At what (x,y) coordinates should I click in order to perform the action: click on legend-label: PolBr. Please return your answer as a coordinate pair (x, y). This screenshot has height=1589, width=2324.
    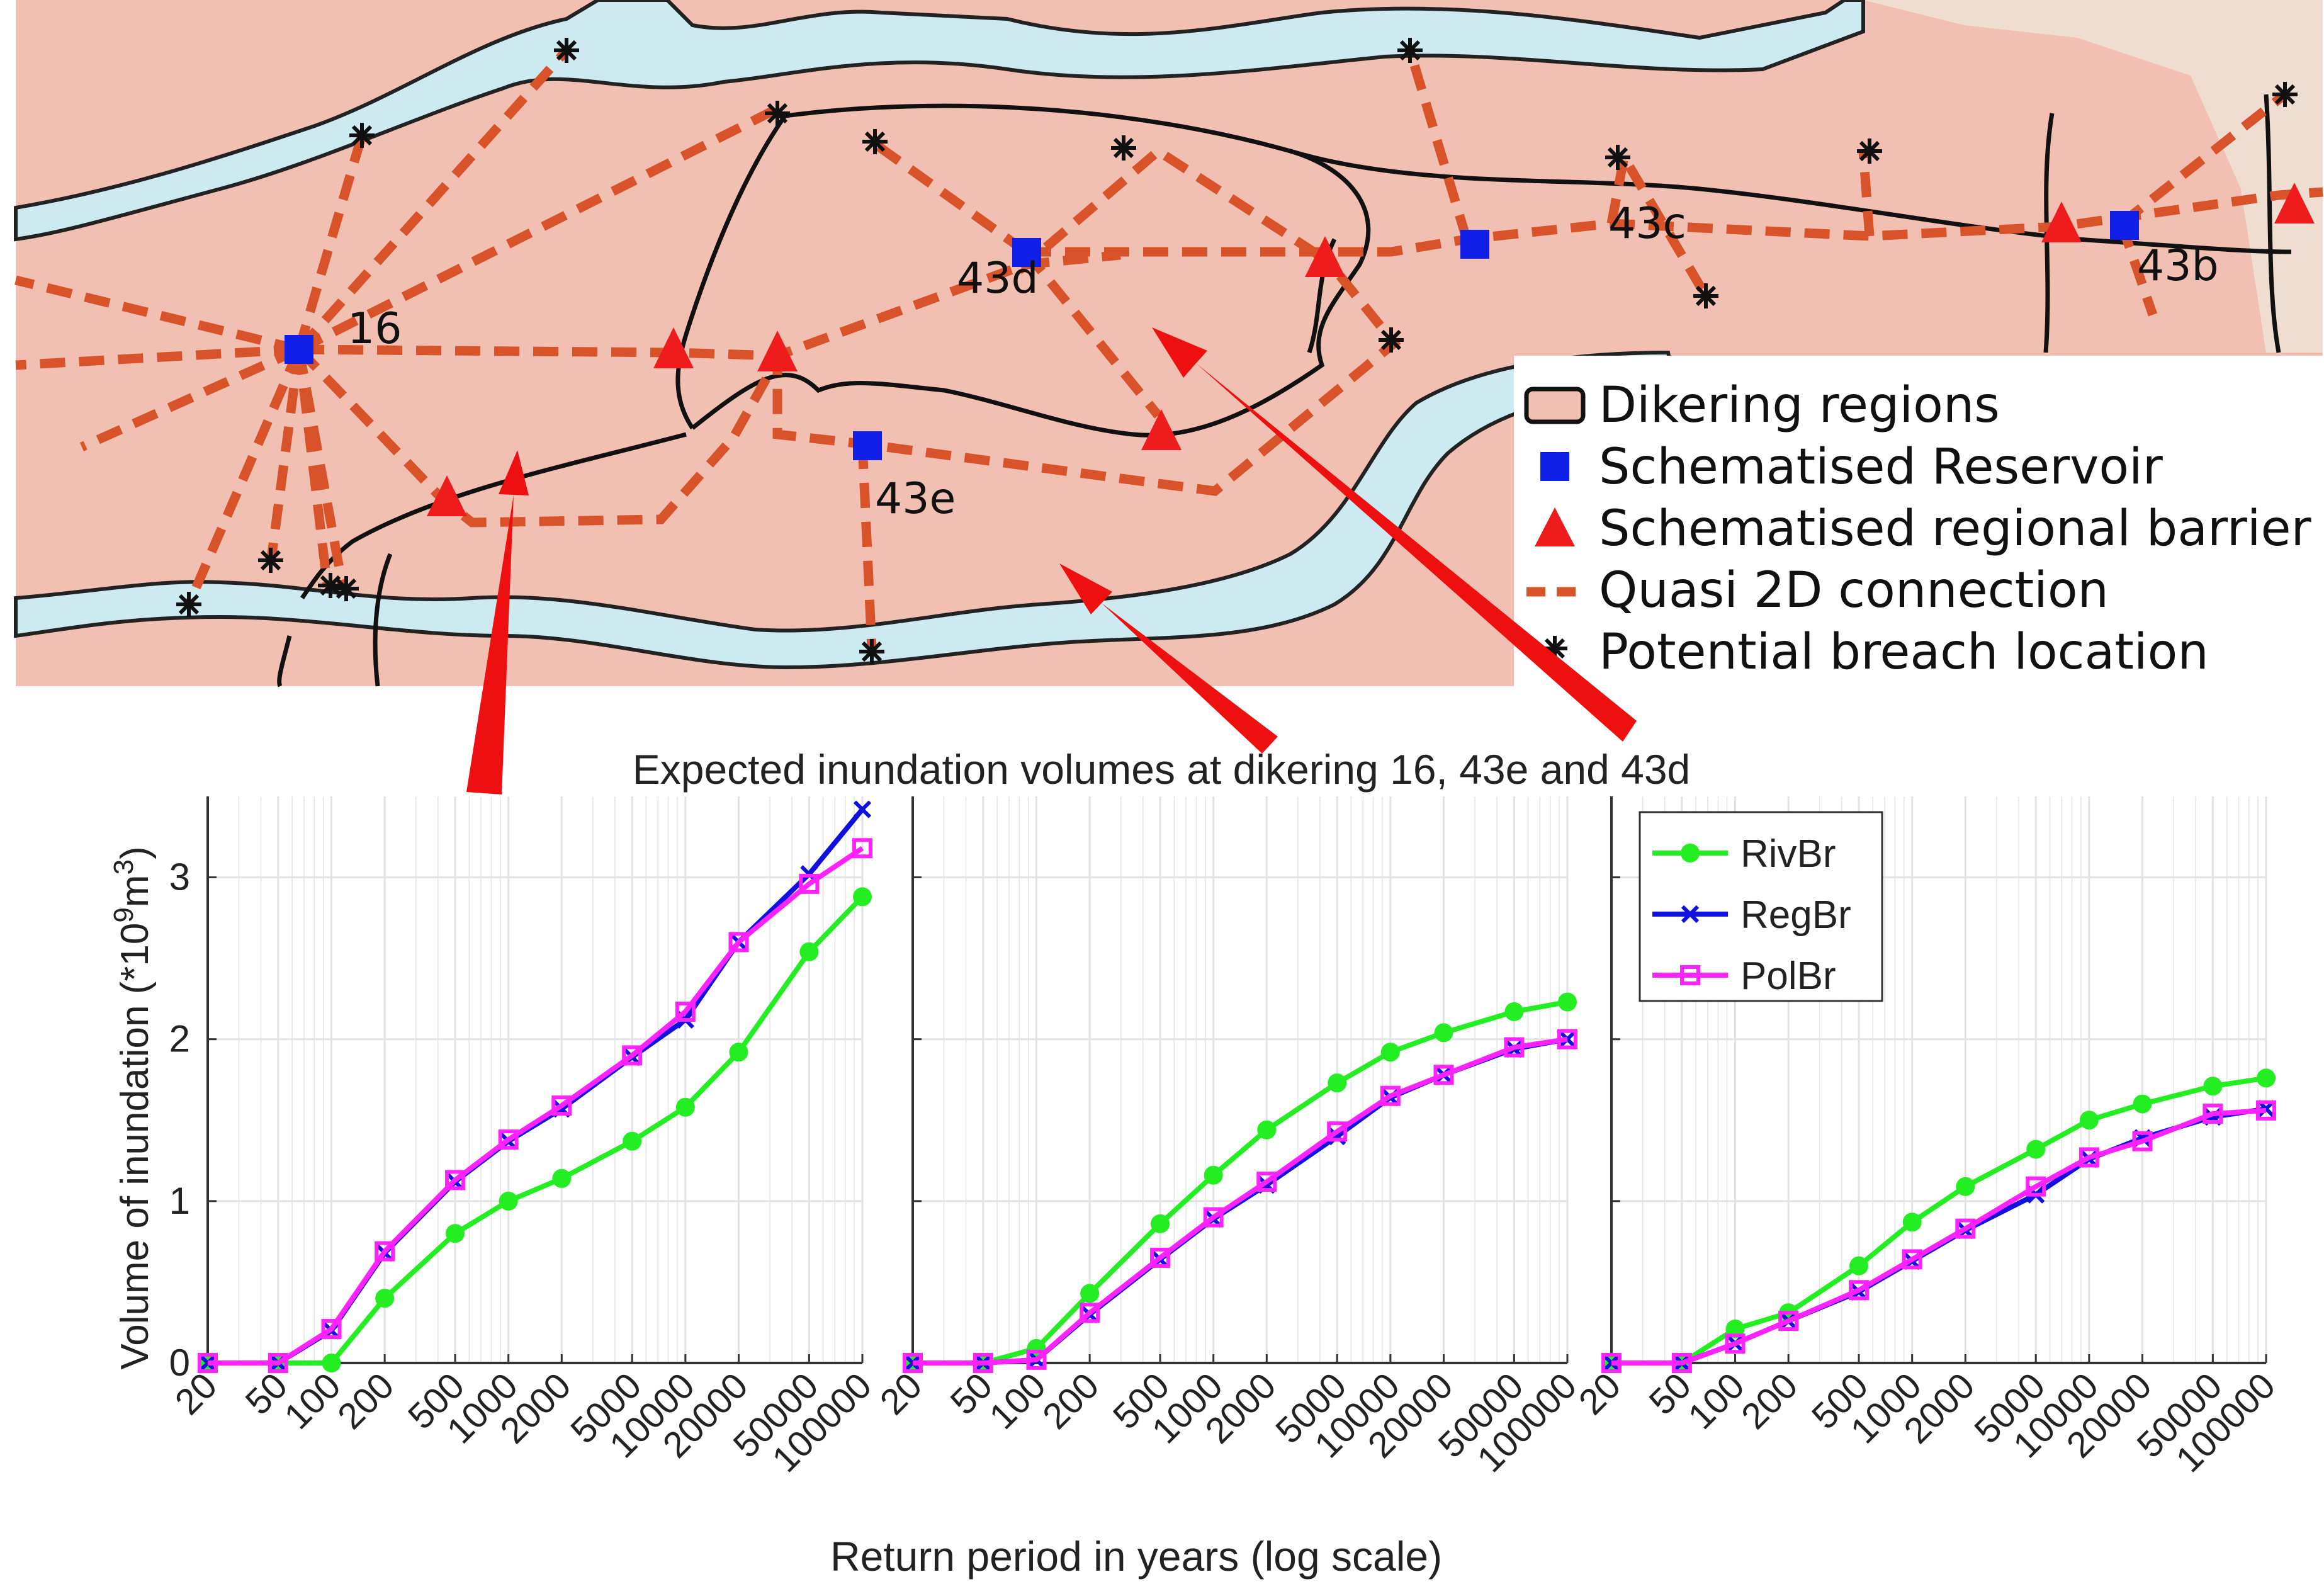
    Looking at the image, I should click on (1788, 976).